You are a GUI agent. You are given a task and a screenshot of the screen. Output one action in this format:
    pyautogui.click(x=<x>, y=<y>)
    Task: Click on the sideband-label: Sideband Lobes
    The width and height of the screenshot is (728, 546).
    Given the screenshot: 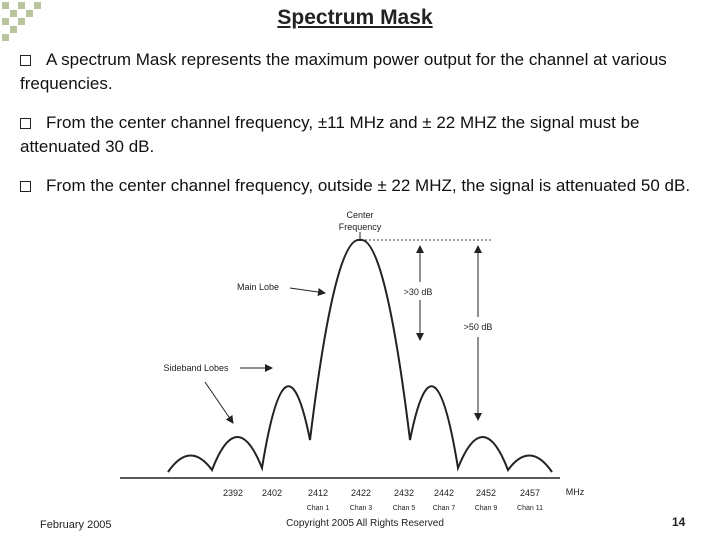 What is the action you would take?
    pyautogui.click(x=196, y=368)
    